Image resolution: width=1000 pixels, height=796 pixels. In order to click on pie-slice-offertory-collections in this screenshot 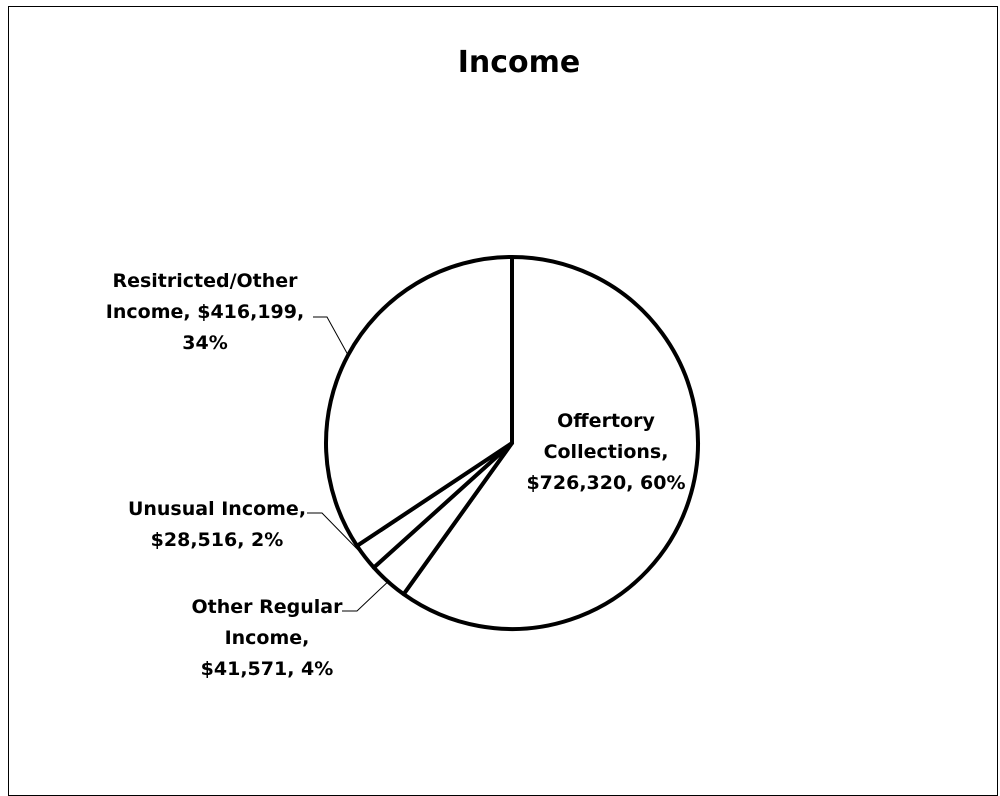, I will do `click(550, 443)`.